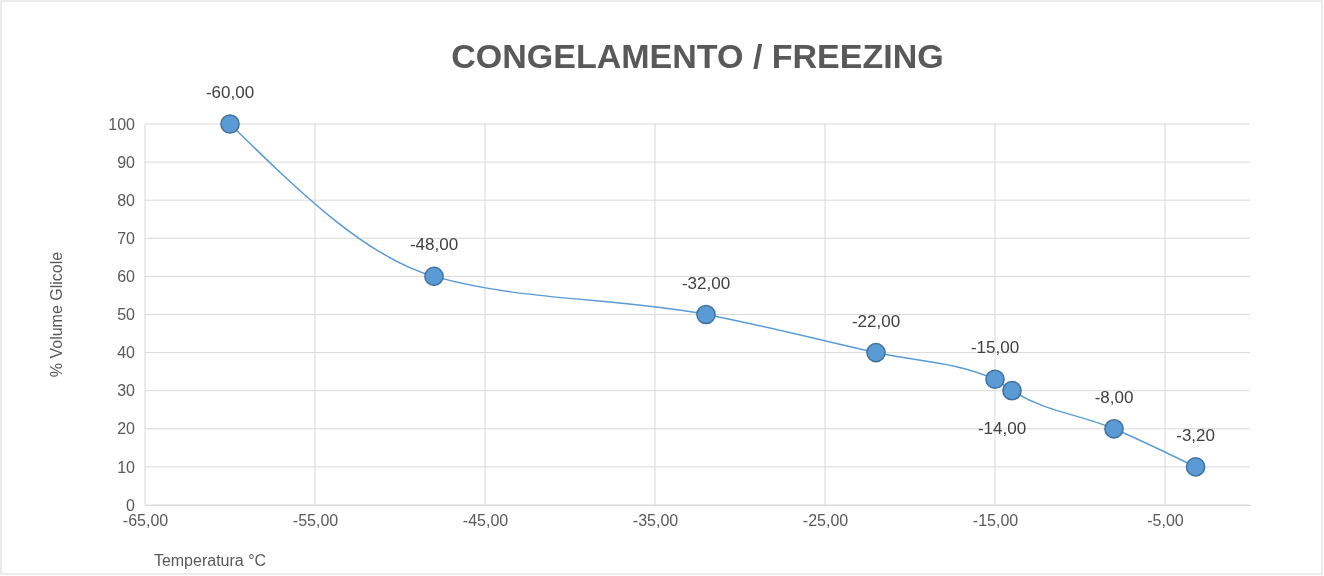 The image size is (1324, 576). What do you see at coordinates (995, 521) in the screenshot?
I see `x-tick-label: -15,00` at bounding box center [995, 521].